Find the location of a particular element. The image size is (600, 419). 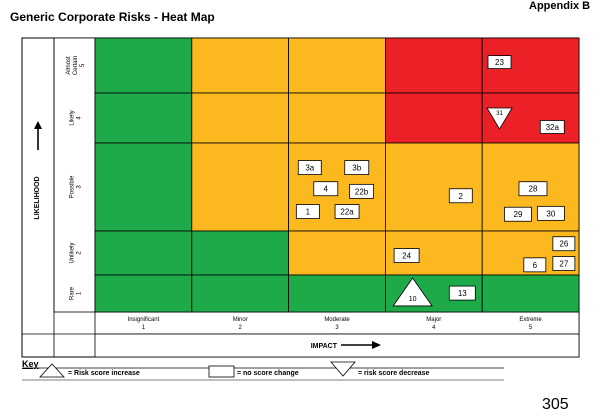

risk-label: 24 is located at coordinates (406, 256).